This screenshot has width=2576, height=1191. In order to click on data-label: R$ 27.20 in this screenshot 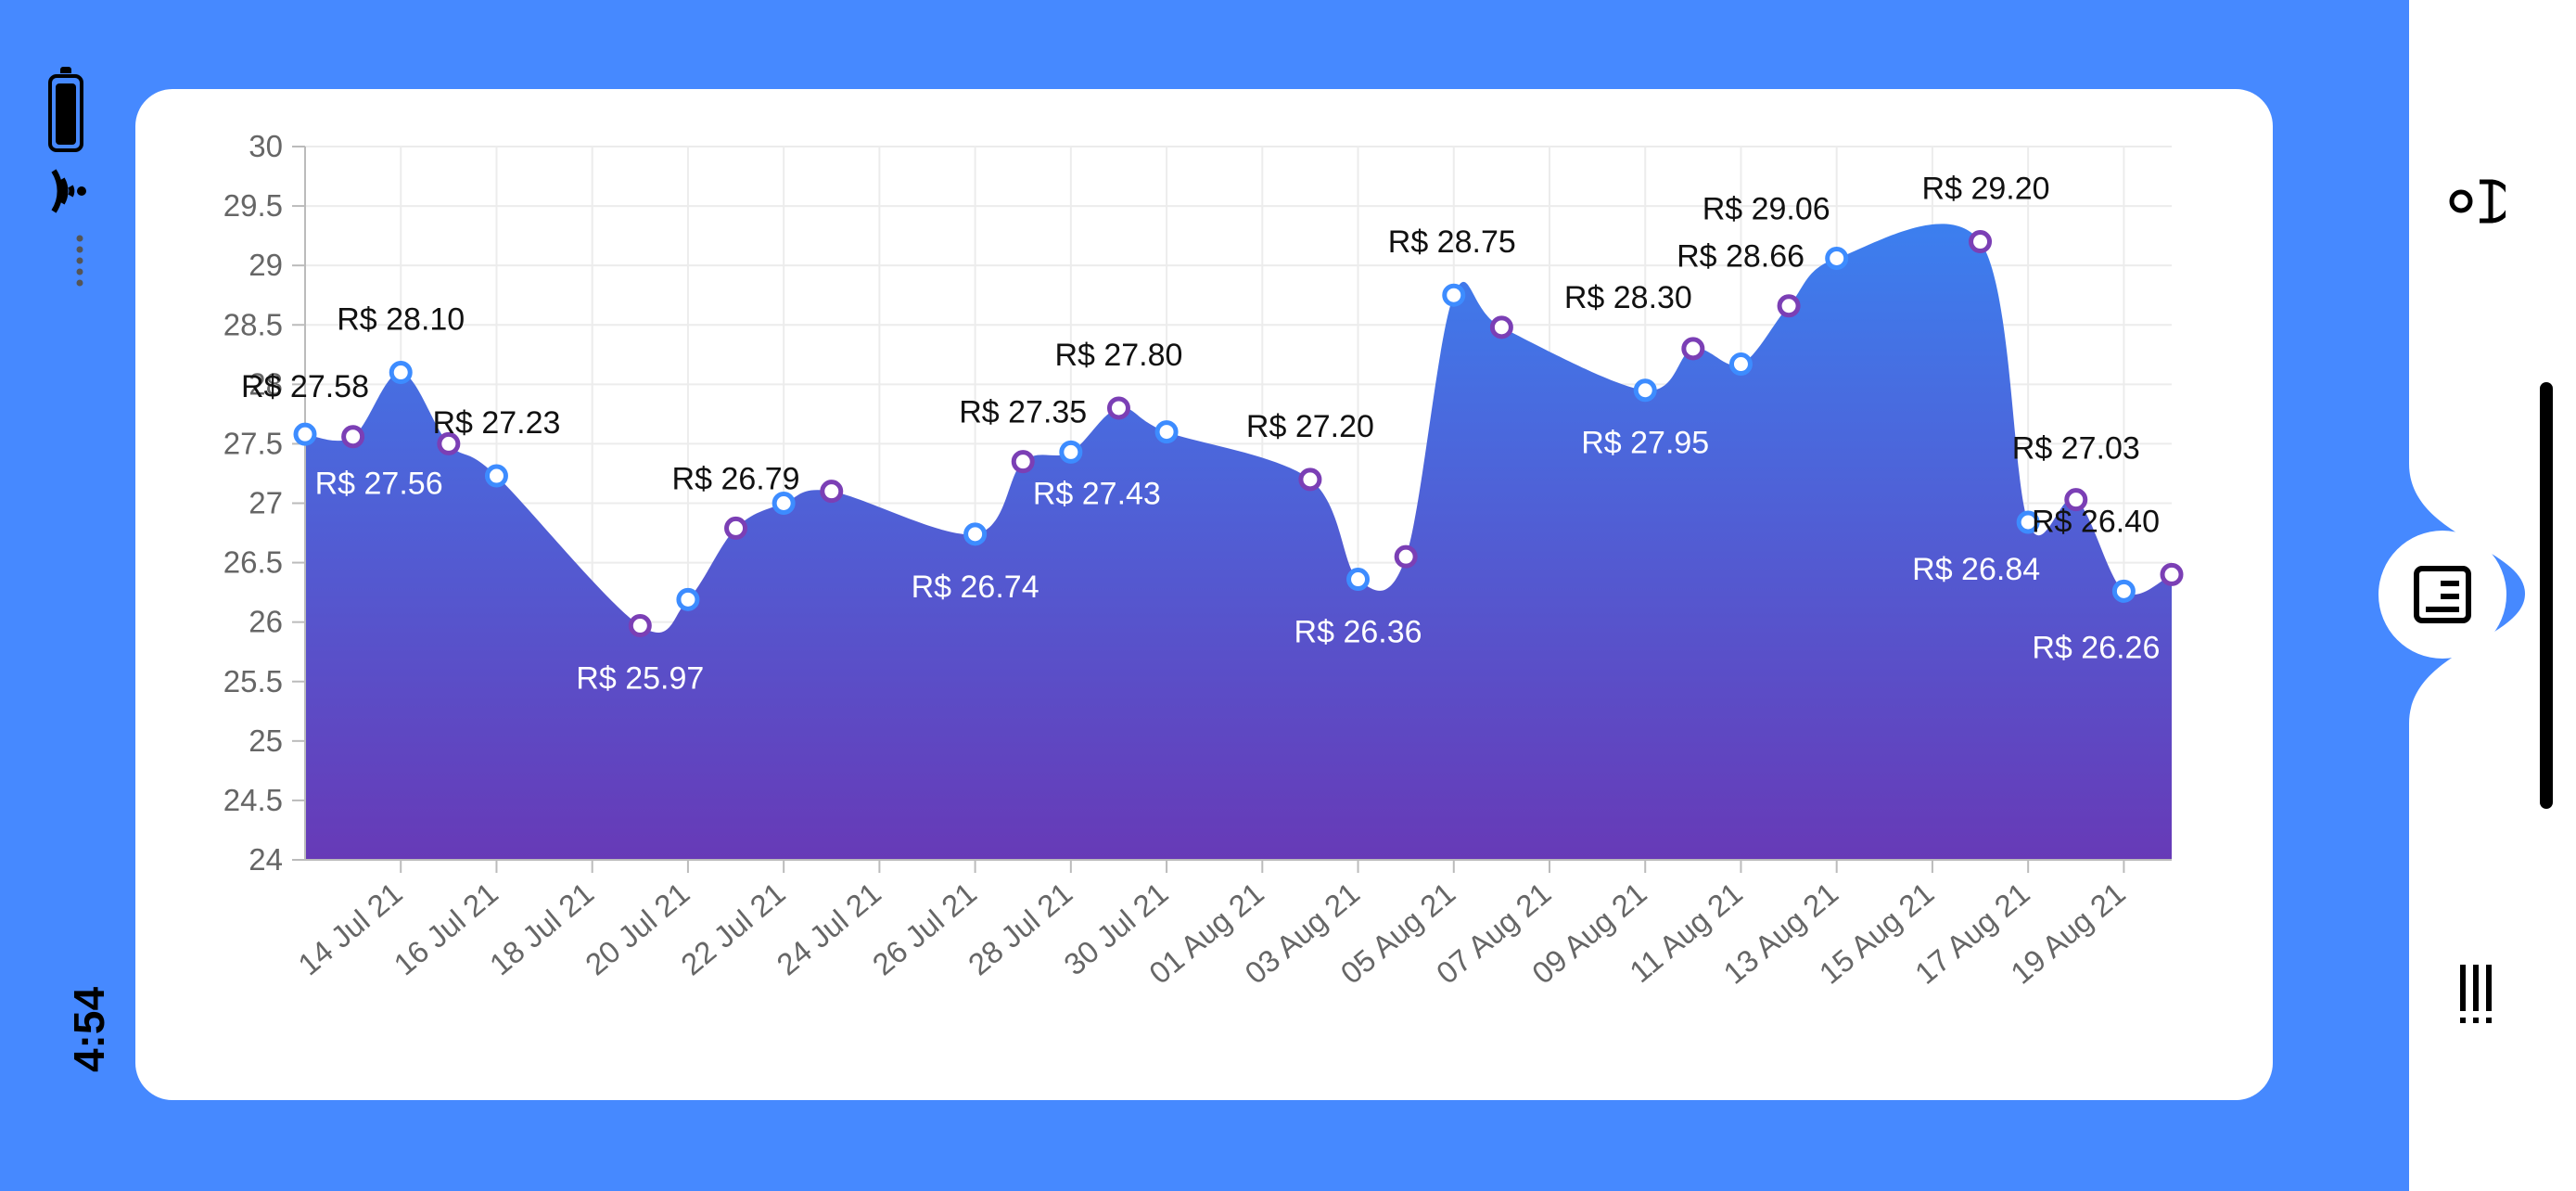, I will do `click(1310, 426)`.